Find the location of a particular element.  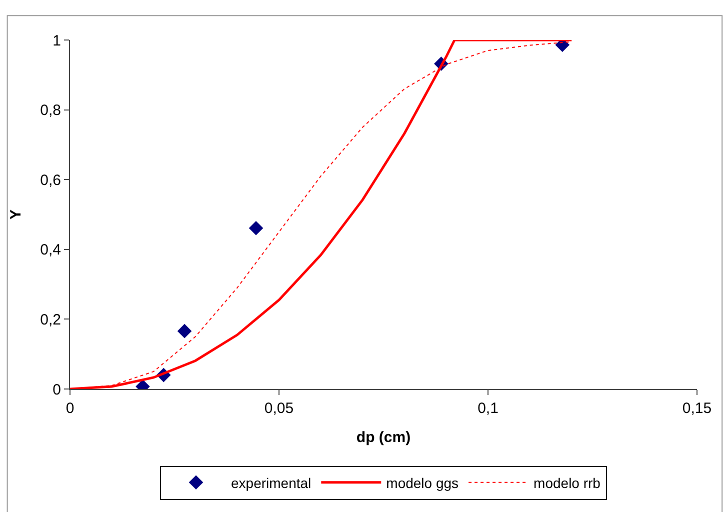

y-tick-label: 0,4 is located at coordinates (50, 250).